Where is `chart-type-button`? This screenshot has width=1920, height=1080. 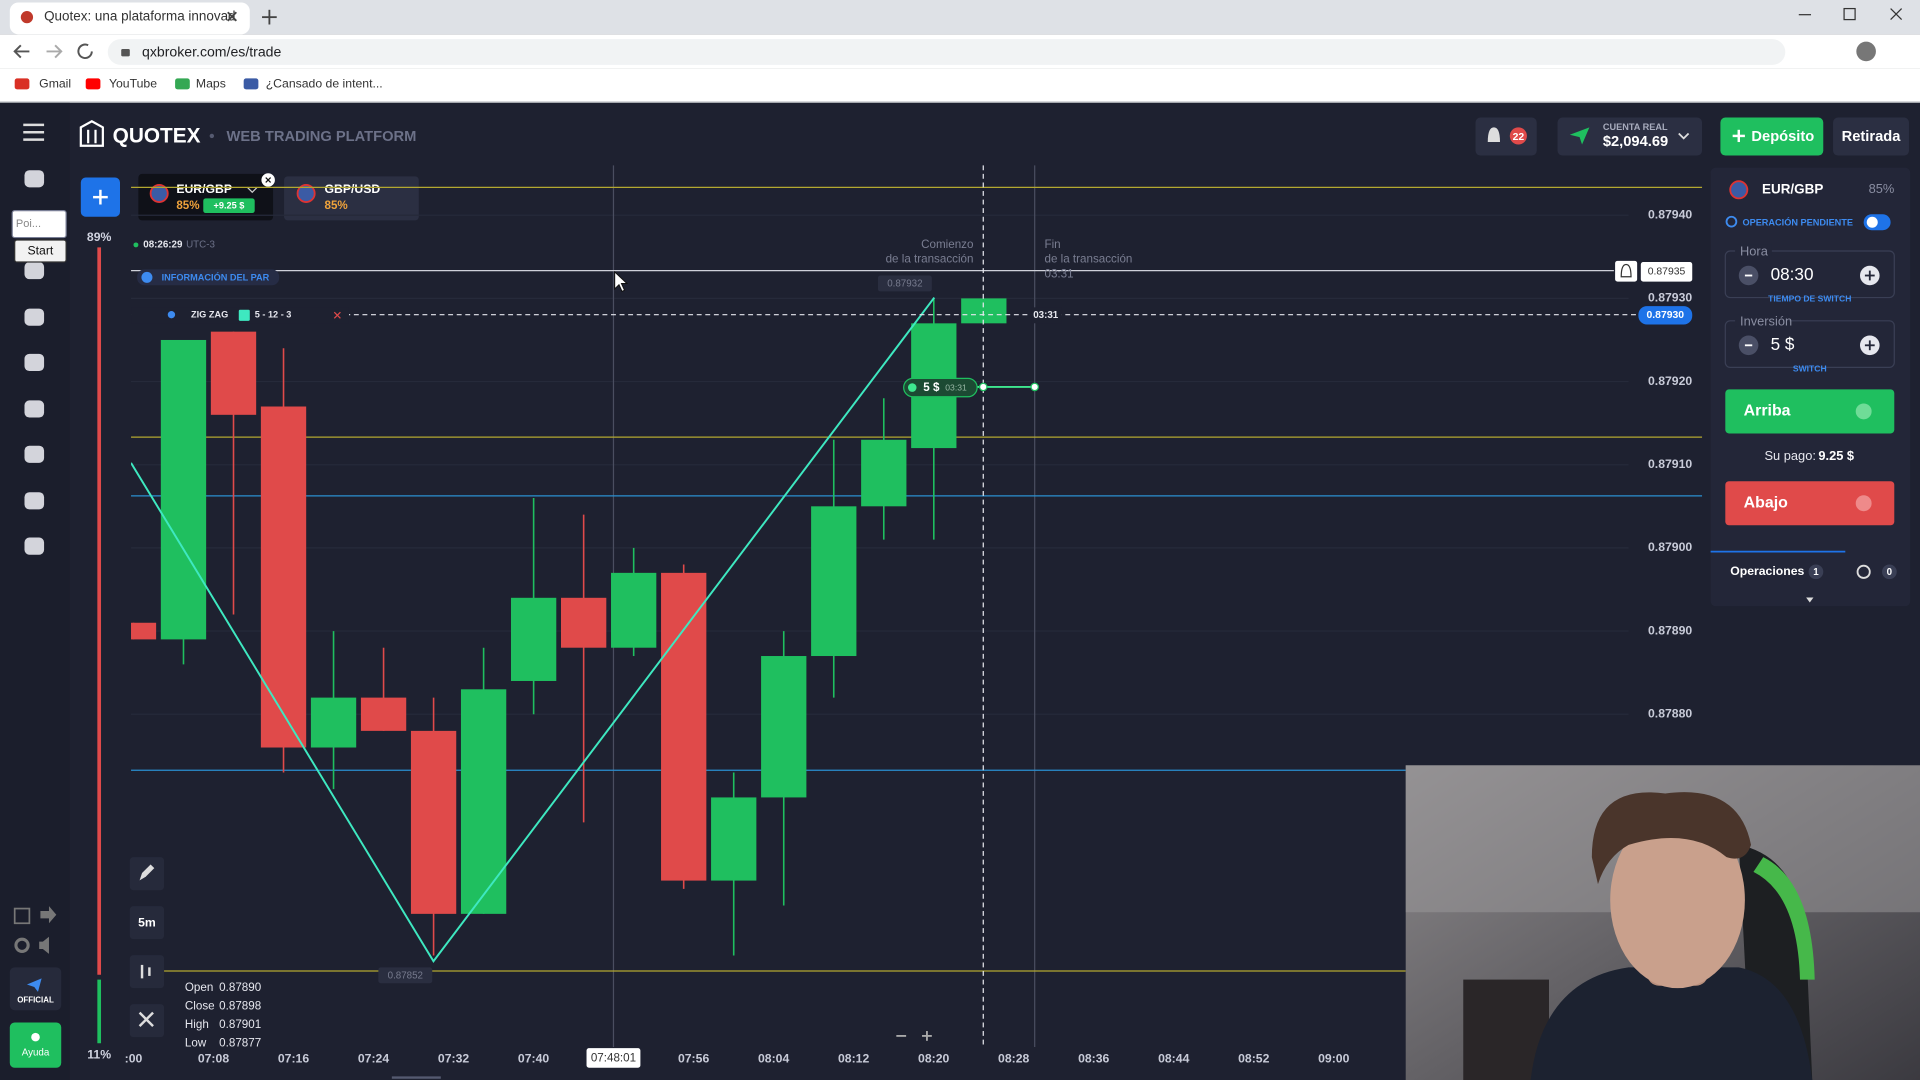
chart-type-button is located at coordinates (147, 972).